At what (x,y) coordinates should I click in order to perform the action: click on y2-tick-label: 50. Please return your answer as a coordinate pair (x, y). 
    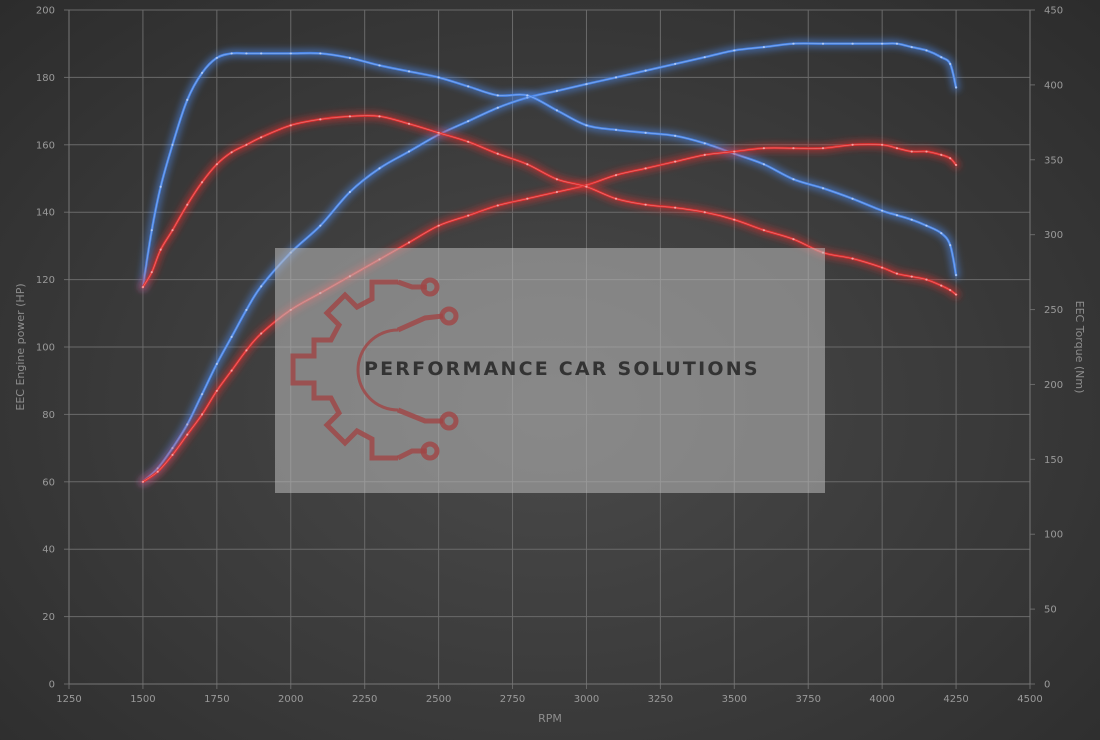
    Looking at the image, I should click on (1050, 610).